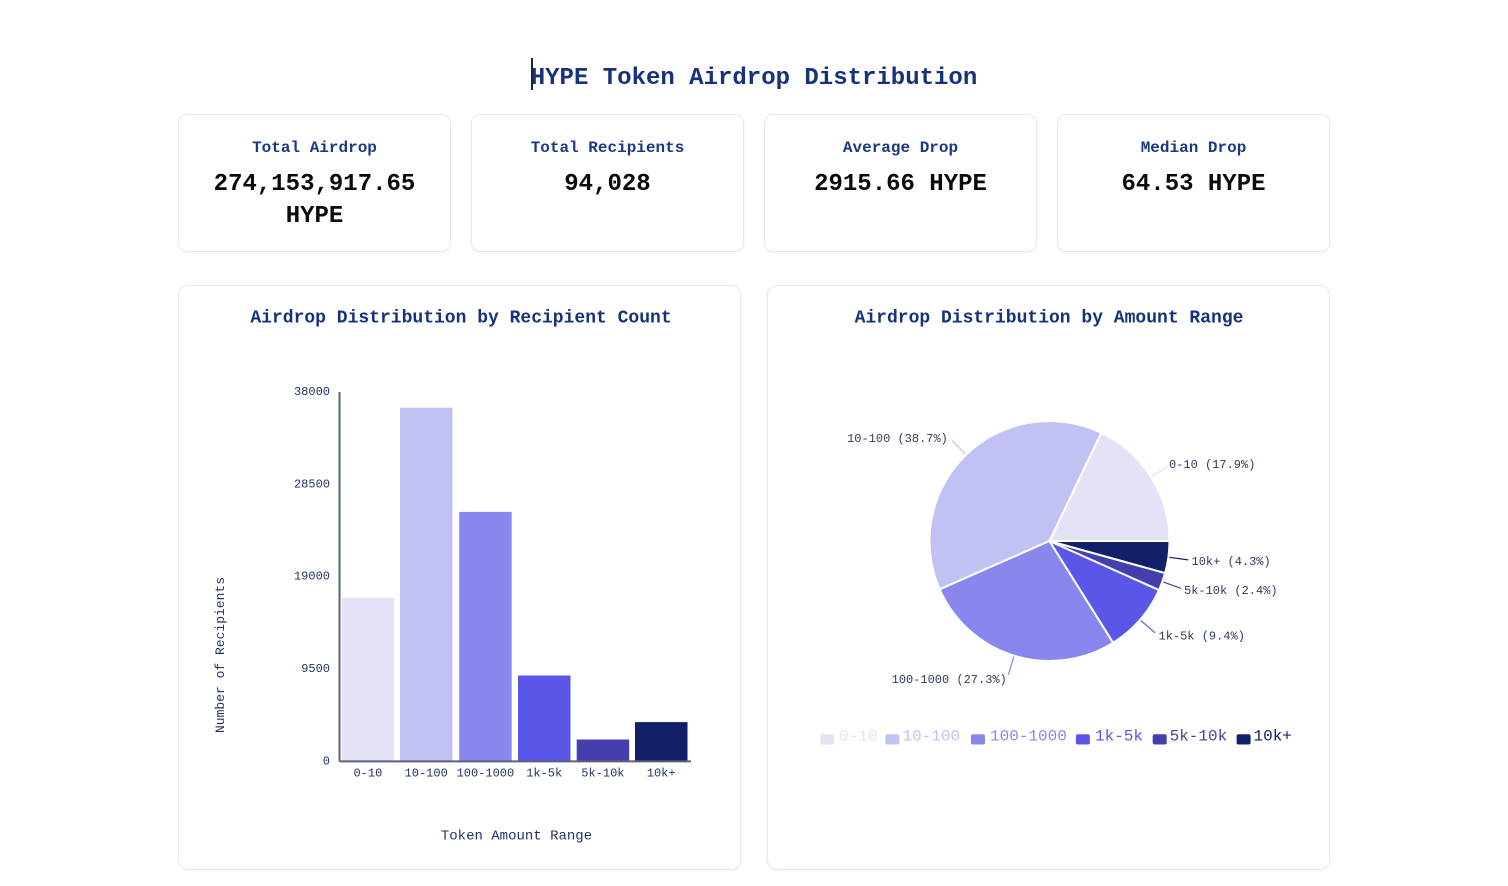 This screenshot has height=886, width=1508. I want to click on svg-text: 10k+ (4.3%), so click(1231, 562).